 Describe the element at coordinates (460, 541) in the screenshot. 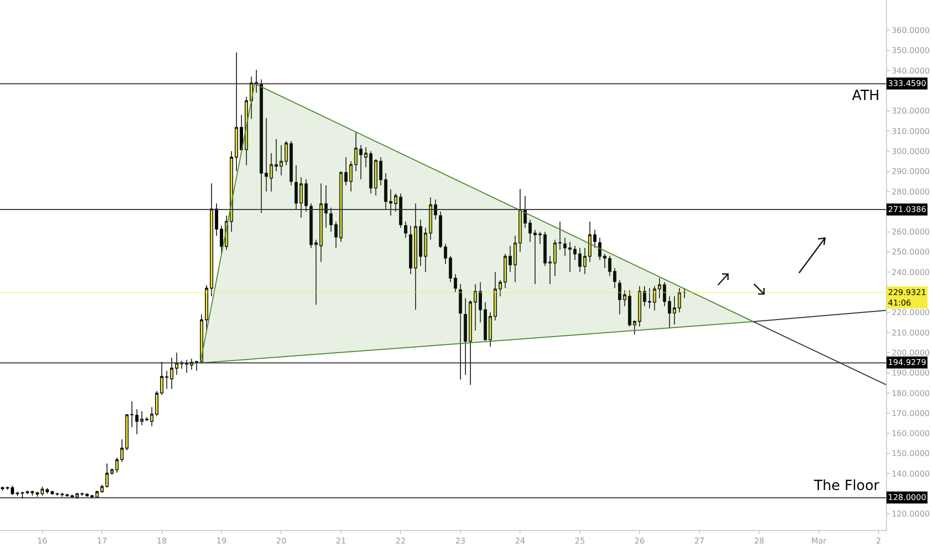

I see `x-tick-label: 23` at that location.